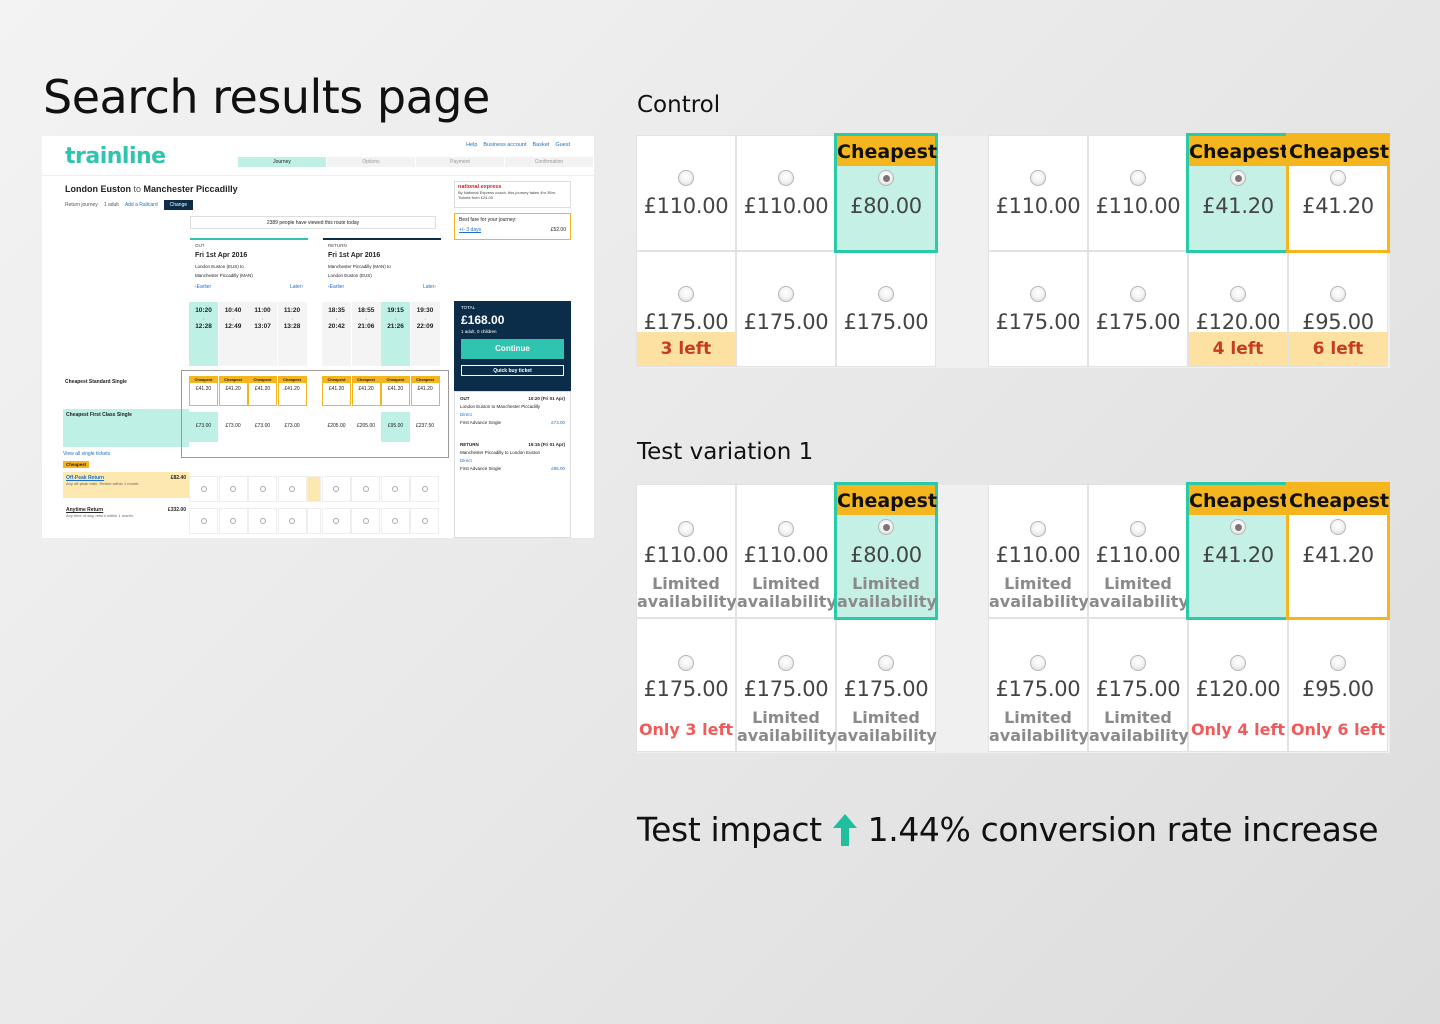  I want to click on fare-option: £120.00 Only 4 left, so click(1238, 685).